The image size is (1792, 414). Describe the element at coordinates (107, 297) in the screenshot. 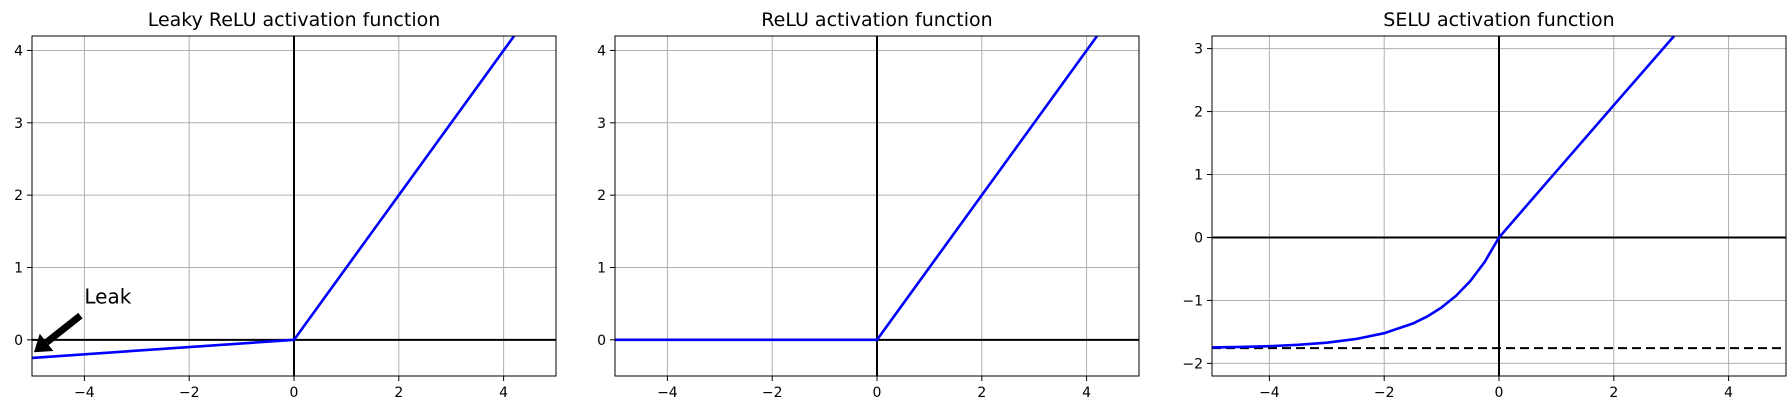

I see `annotation-text: Leak` at that location.